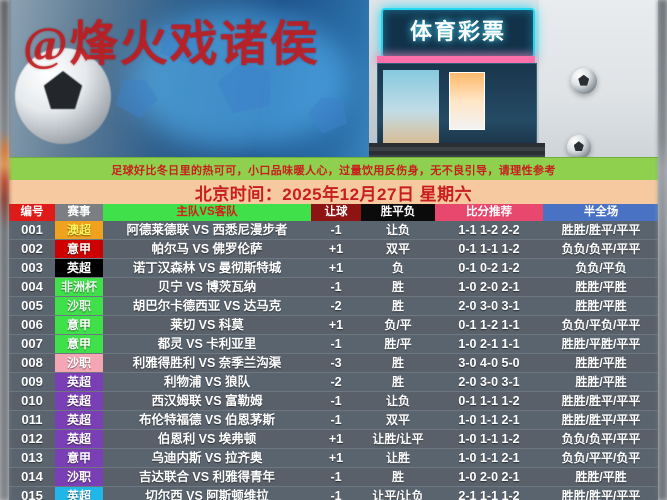  Describe the element at coordinates (207, 477) in the screenshot. I see `row-teams: 吉达联合 VS 利雅得青年` at that location.